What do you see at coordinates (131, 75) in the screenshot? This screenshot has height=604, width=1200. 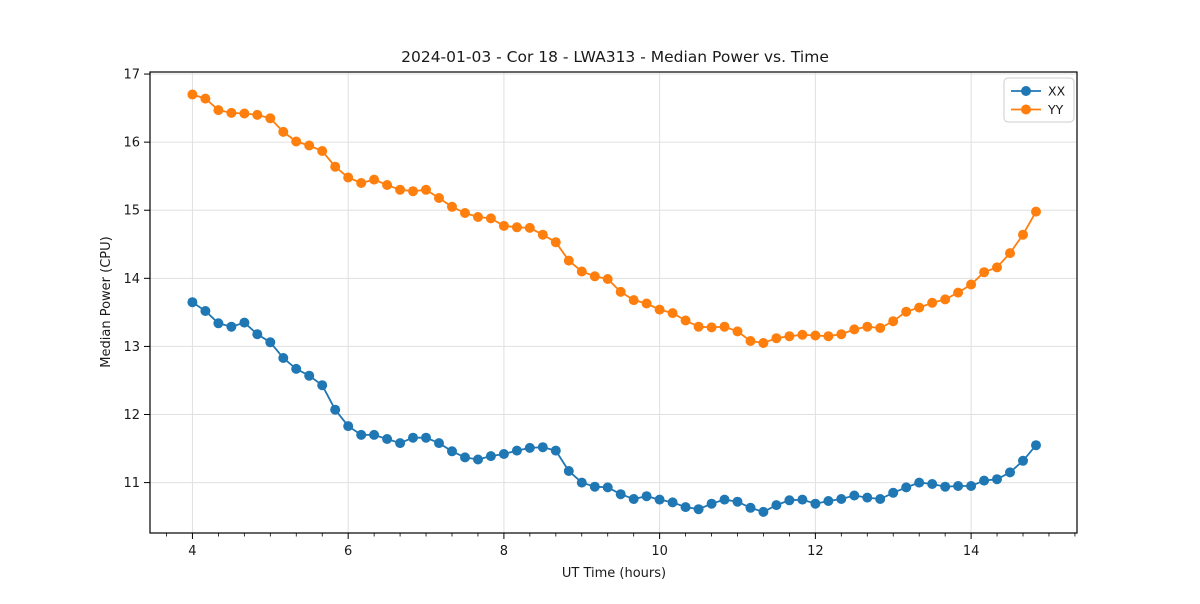 I see `y-tick-label: 17` at bounding box center [131, 75].